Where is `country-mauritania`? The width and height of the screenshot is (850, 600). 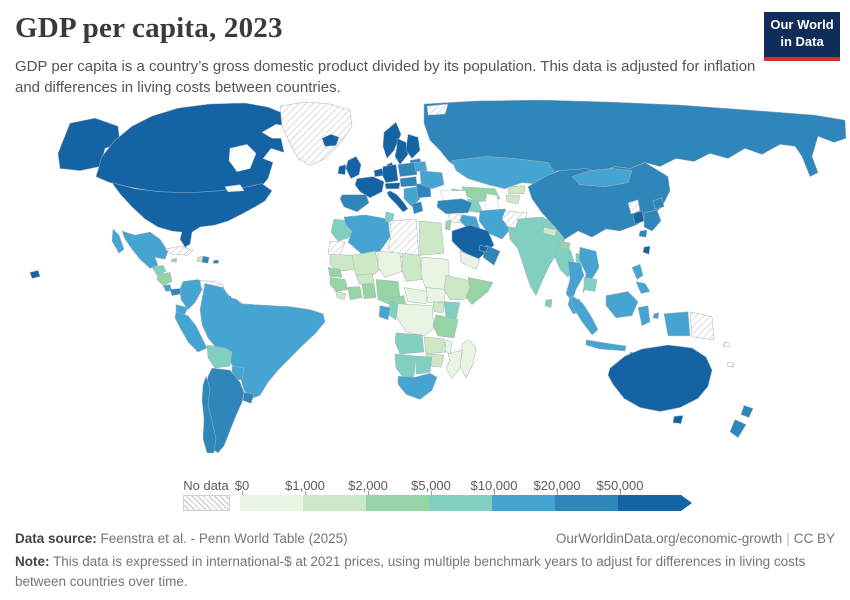
country-mauritania is located at coordinates (343, 262).